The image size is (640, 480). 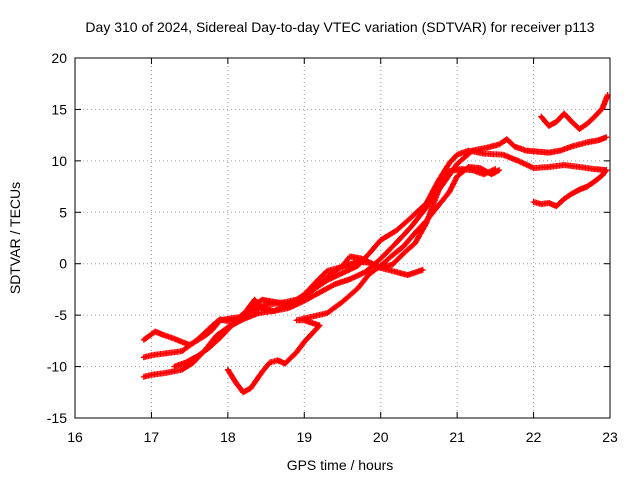 I want to click on x-tick-label: 23, so click(x=610, y=437).